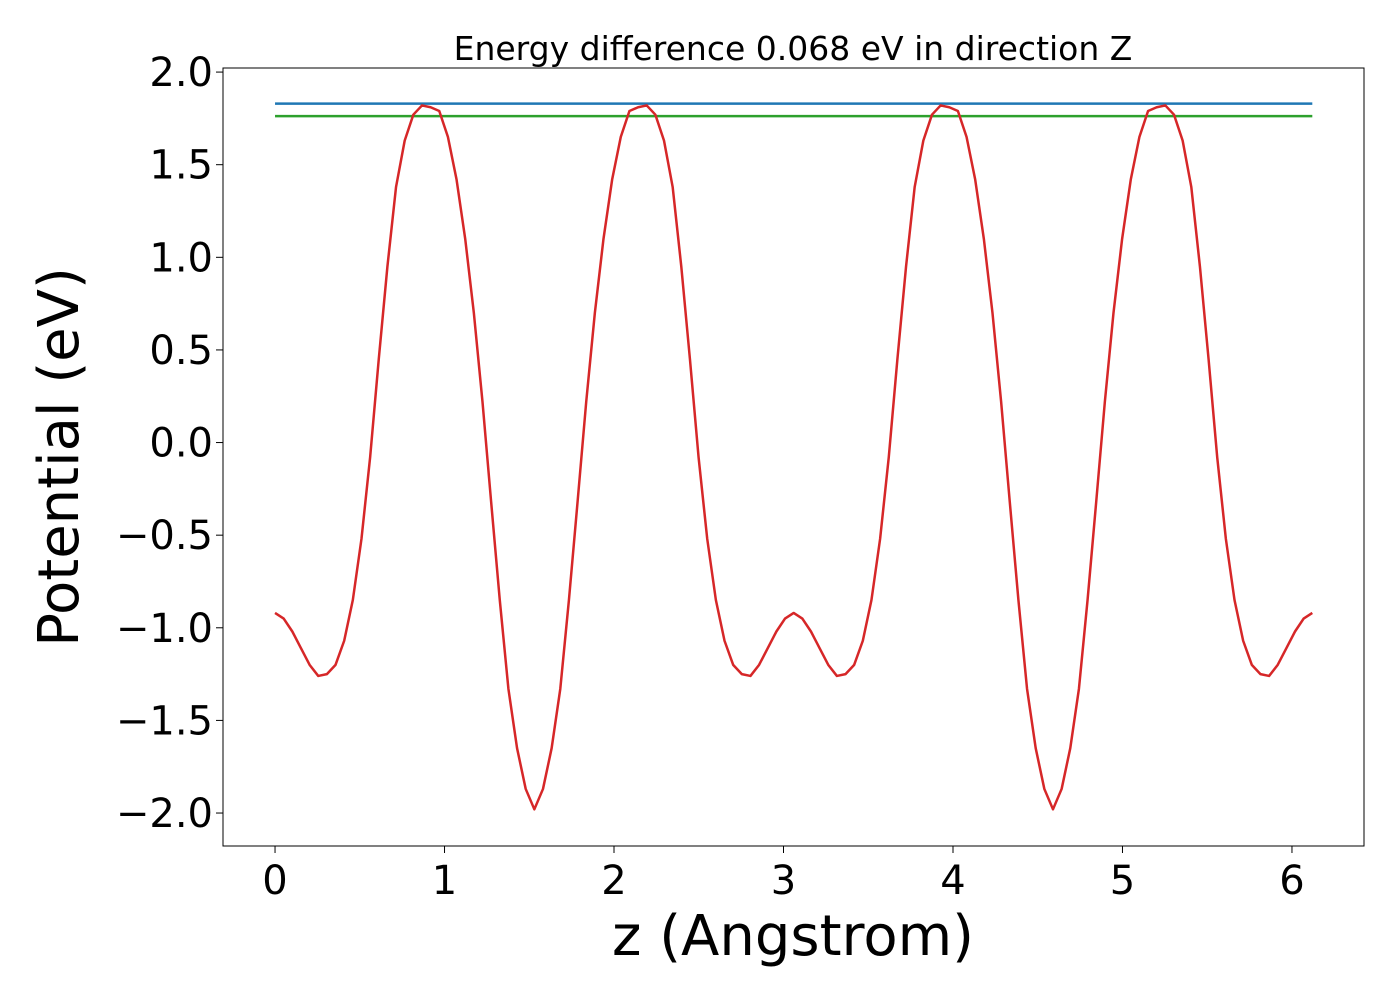 Image resolution: width=1400 pixels, height=1000 pixels. Describe the element at coordinates (164, 629) in the screenshot. I see `y-tick-label: −1.0` at that location.